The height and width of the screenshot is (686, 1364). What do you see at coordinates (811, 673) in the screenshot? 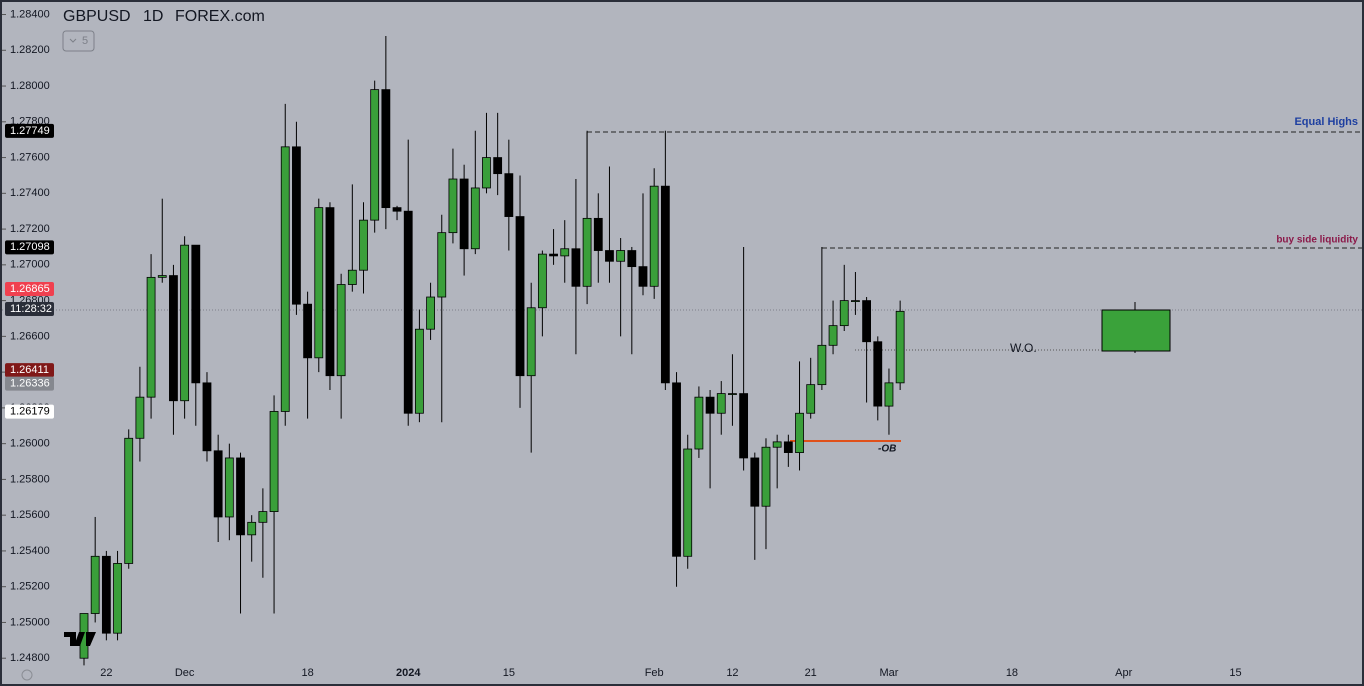
I see `x-tick-label: 21` at bounding box center [811, 673].